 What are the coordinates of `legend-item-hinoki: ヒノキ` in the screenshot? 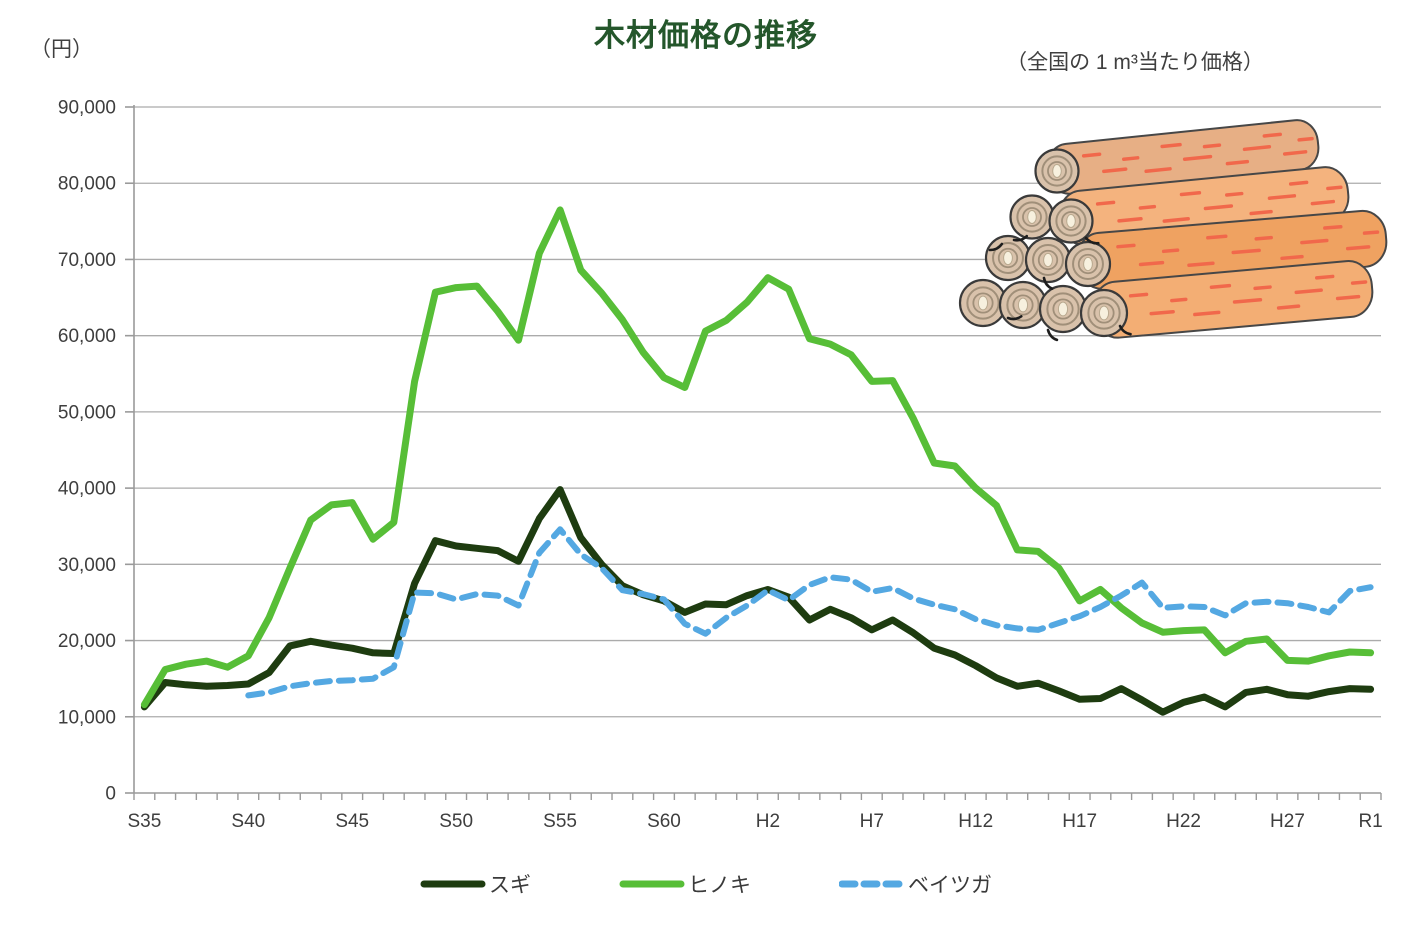 It's located at (685, 884).